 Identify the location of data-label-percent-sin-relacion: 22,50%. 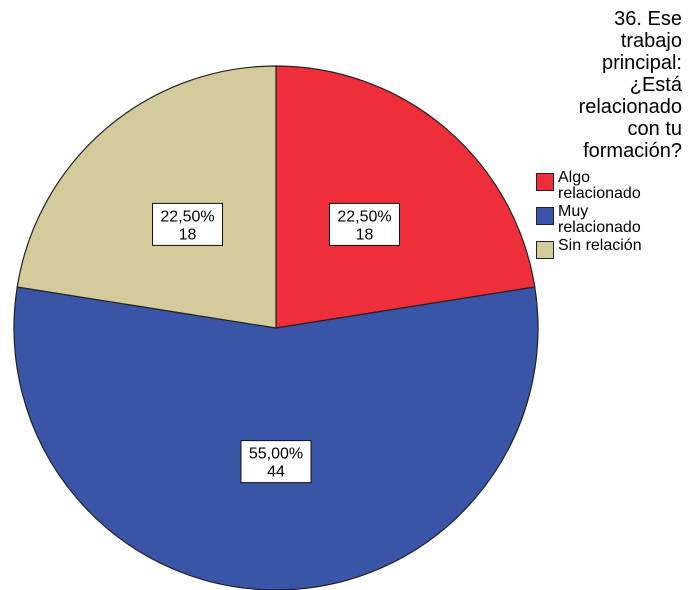
(187, 216).